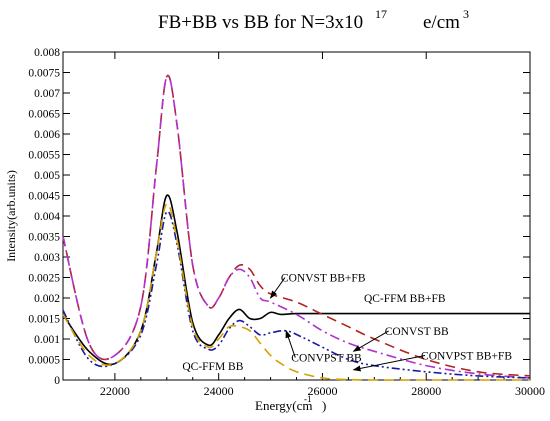 Image resolution: width=550 pixels, height=421 pixels. Describe the element at coordinates (47, 53) in the screenshot. I see `y-tick-label: 0.008` at that location.